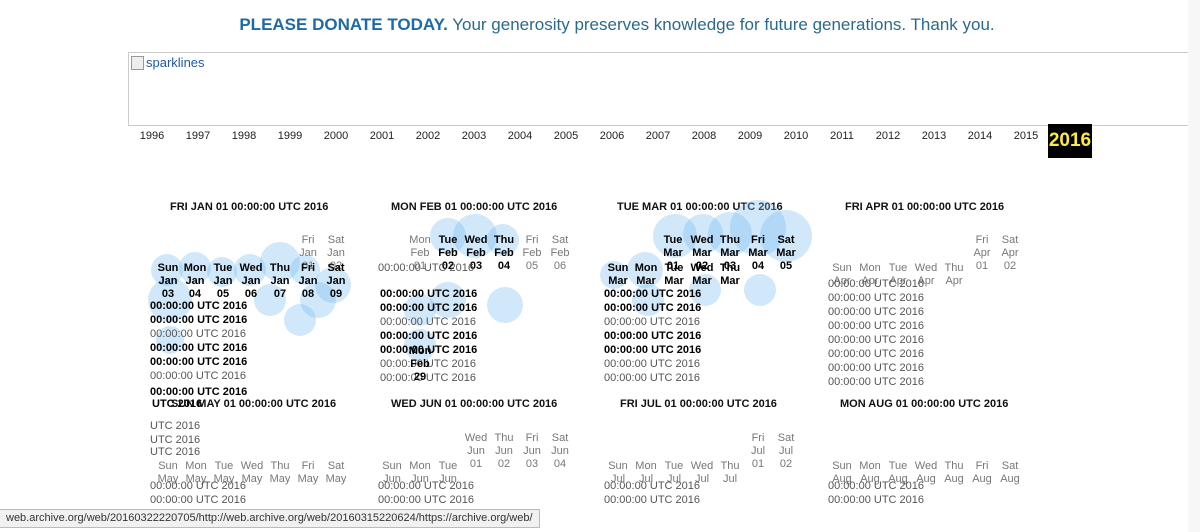  What do you see at coordinates (704, 136) in the screenshot?
I see `year-link-2008: 2008` at bounding box center [704, 136].